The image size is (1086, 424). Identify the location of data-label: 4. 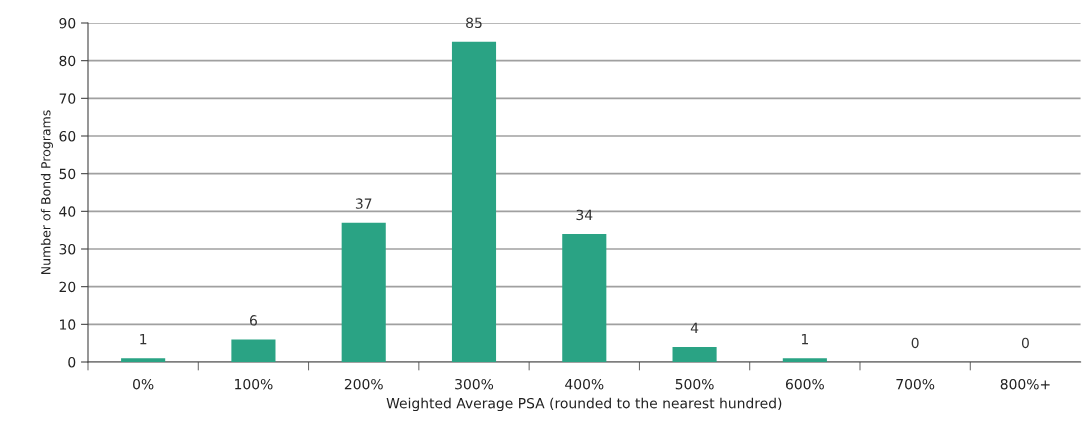
(694, 327).